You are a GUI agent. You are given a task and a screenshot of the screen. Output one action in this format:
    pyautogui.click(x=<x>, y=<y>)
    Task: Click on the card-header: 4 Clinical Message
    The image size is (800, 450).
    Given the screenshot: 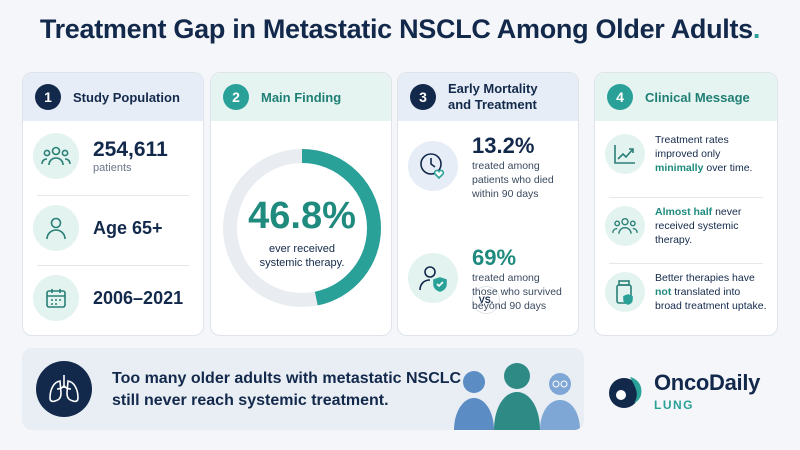 What is the action you would take?
    pyautogui.click(x=686, y=97)
    